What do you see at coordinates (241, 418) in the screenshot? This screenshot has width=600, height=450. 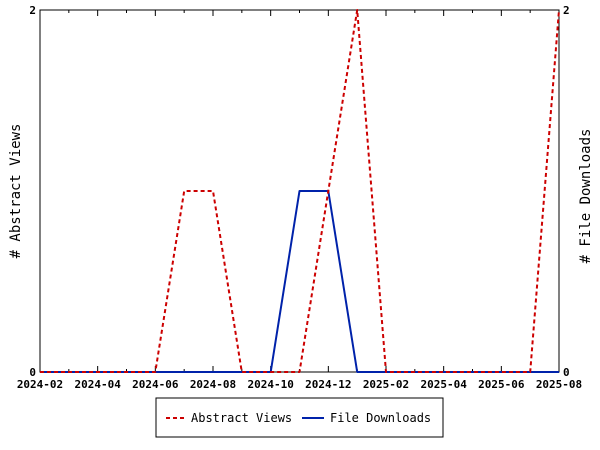 I see `legend-label-abstract-views: Abstract Views` at bounding box center [241, 418].